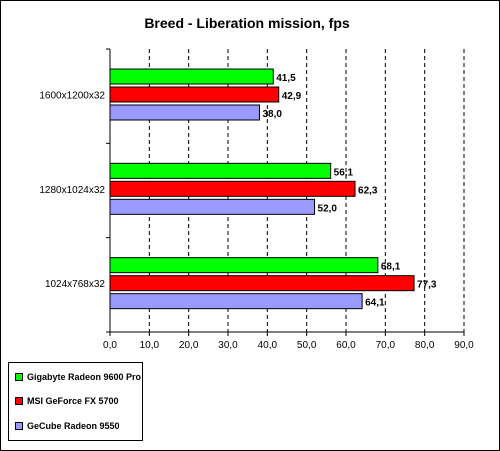  What do you see at coordinates (150, 345) in the screenshot?
I see `x-tick-label: 10,0` at bounding box center [150, 345].